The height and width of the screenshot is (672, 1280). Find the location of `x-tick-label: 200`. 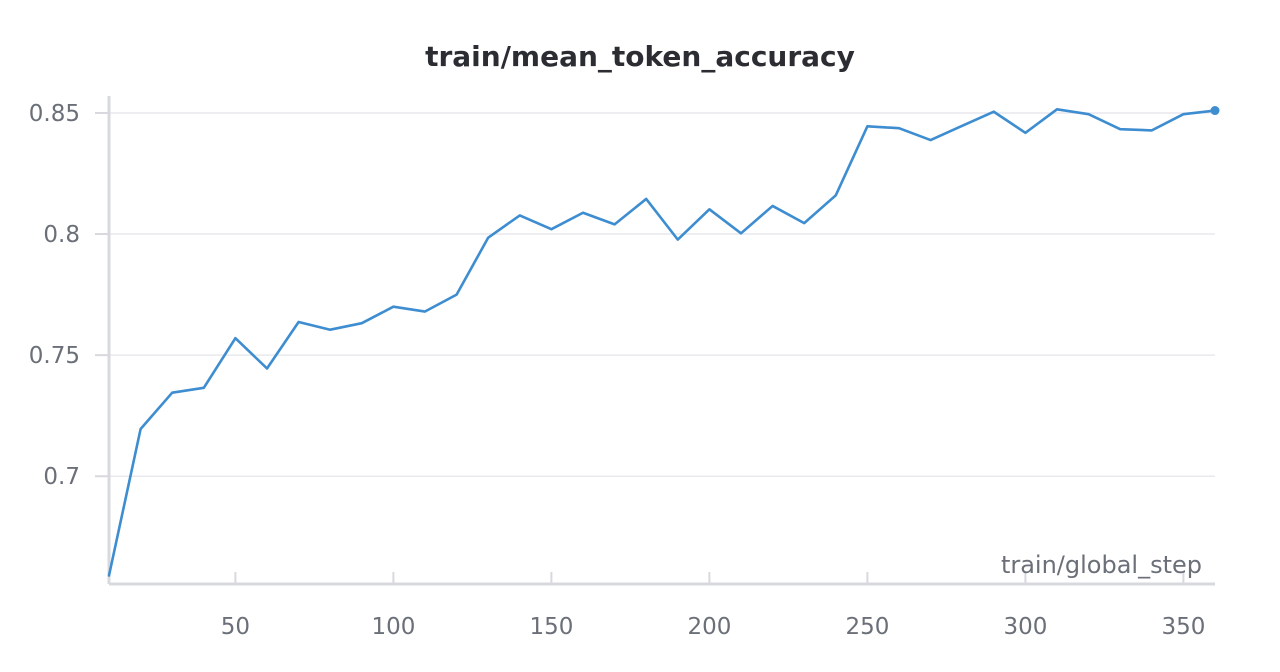

x-tick-label: 200 is located at coordinates (709, 627).